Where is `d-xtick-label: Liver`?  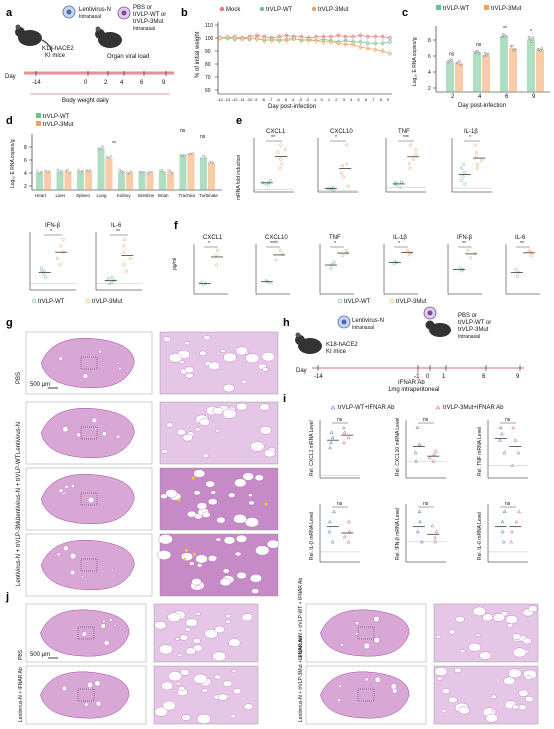
d-xtick-label: Liver is located at coordinates (61, 195).